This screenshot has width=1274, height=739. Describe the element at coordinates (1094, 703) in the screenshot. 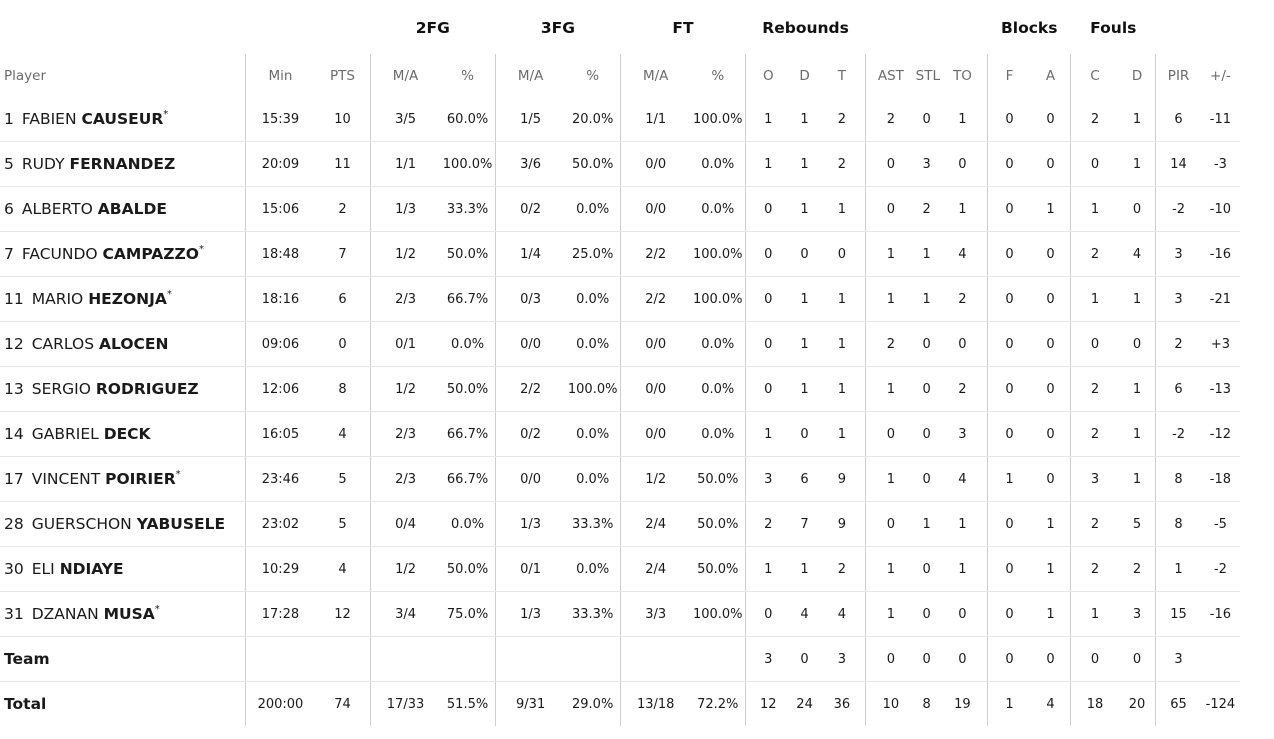

I see `cell-foul-c: 18` at that location.